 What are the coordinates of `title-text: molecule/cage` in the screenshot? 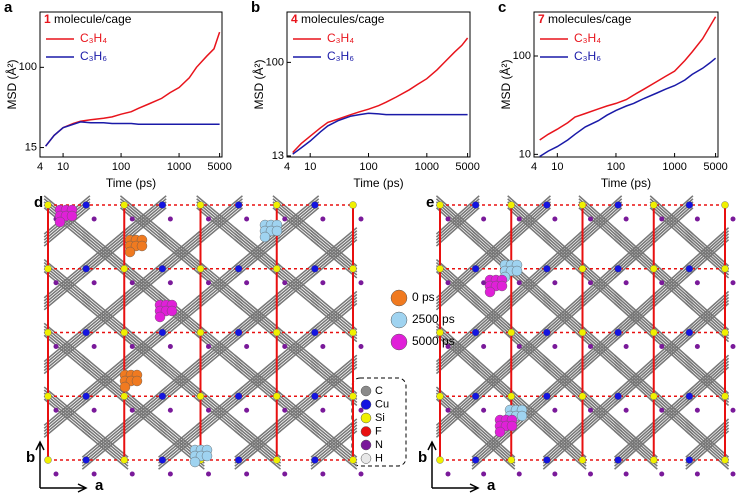 It's located at (93, 19).